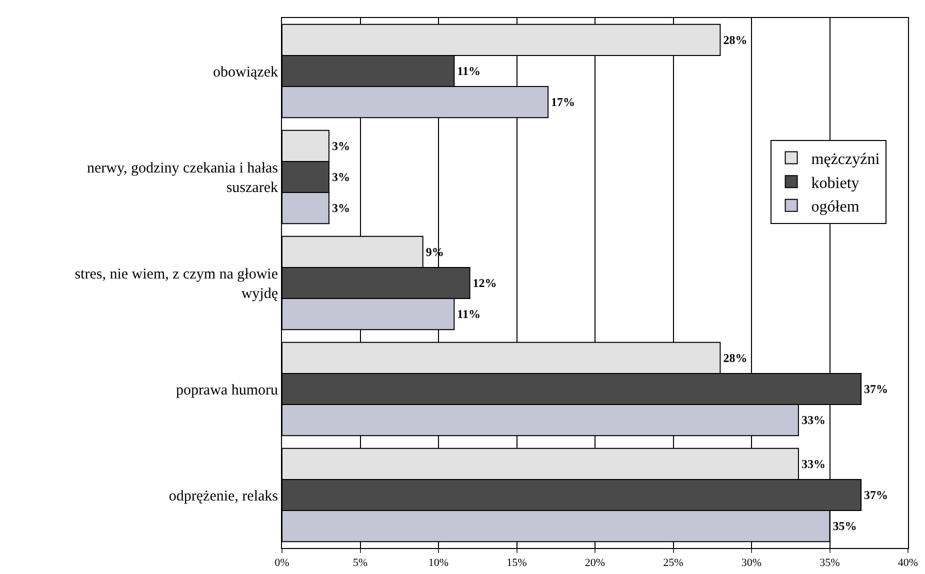 This screenshot has width=925, height=574. What do you see at coordinates (182, 178) in the screenshot?
I see `y-tick-label: nerwy, godziny czekania i hałas suszarek` at bounding box center [182, 178].